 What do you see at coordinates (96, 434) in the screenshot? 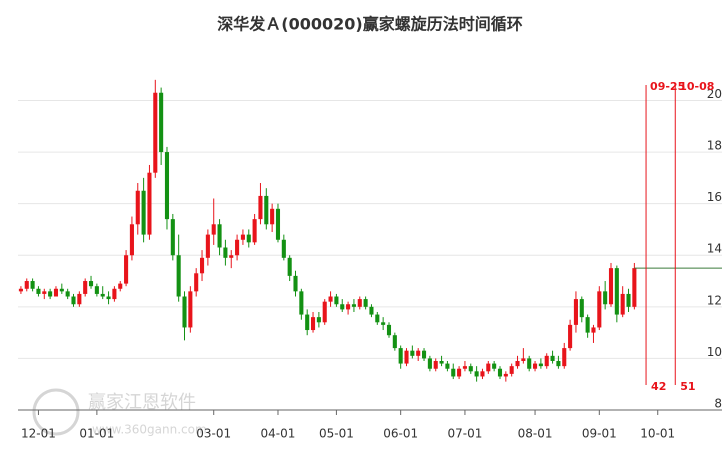
I see `x-tick-label: 01-01` at bounding box center [96, 434].